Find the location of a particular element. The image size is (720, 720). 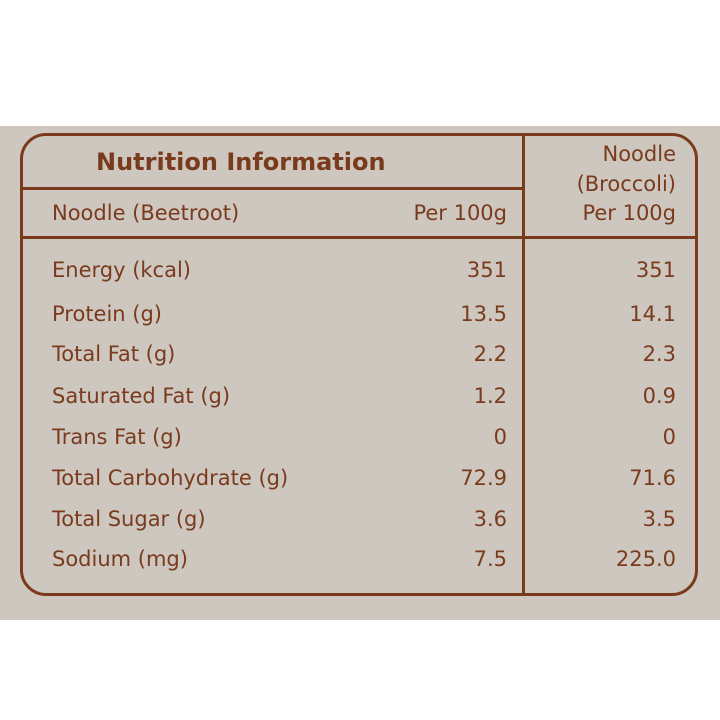

broccoli-value: 0 is located at coordinates (669, 437).